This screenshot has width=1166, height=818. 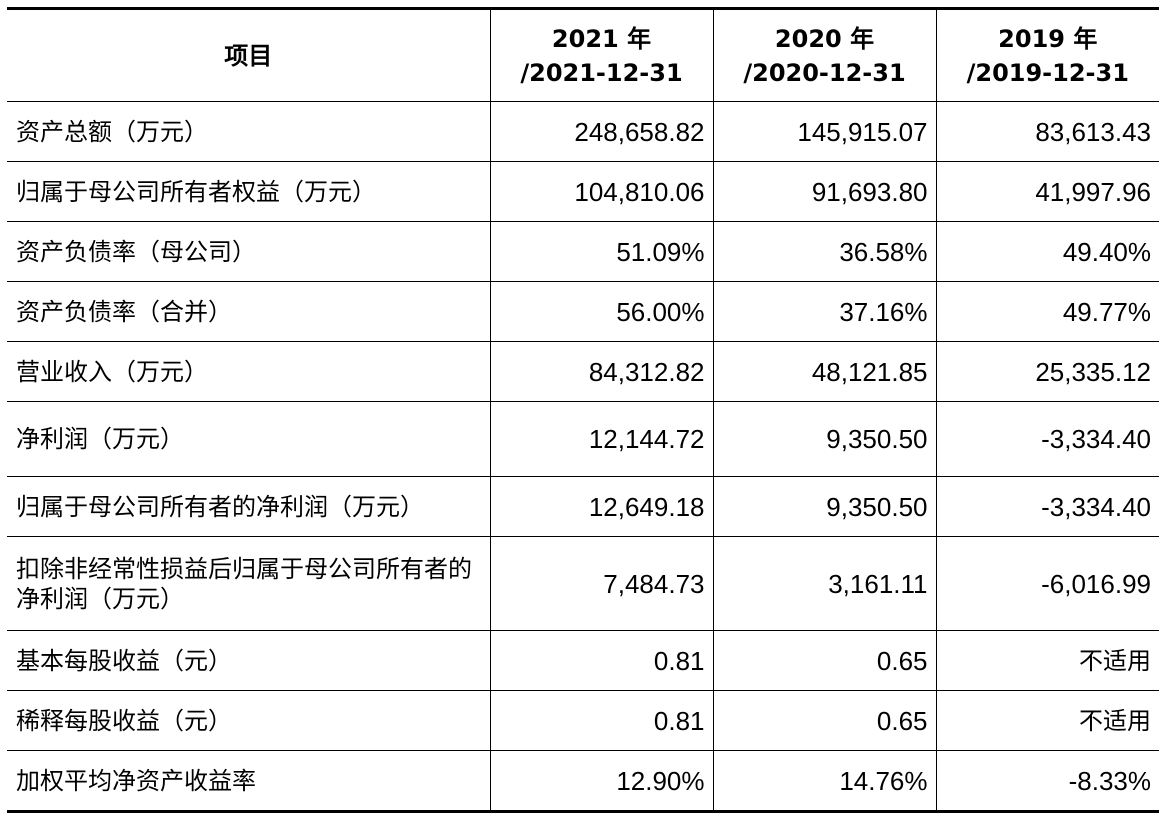 What do you see at coordinates (601, 506) in the screenshot?
I see `value-2021: 12,649.18` at bounding box center [601, 506].